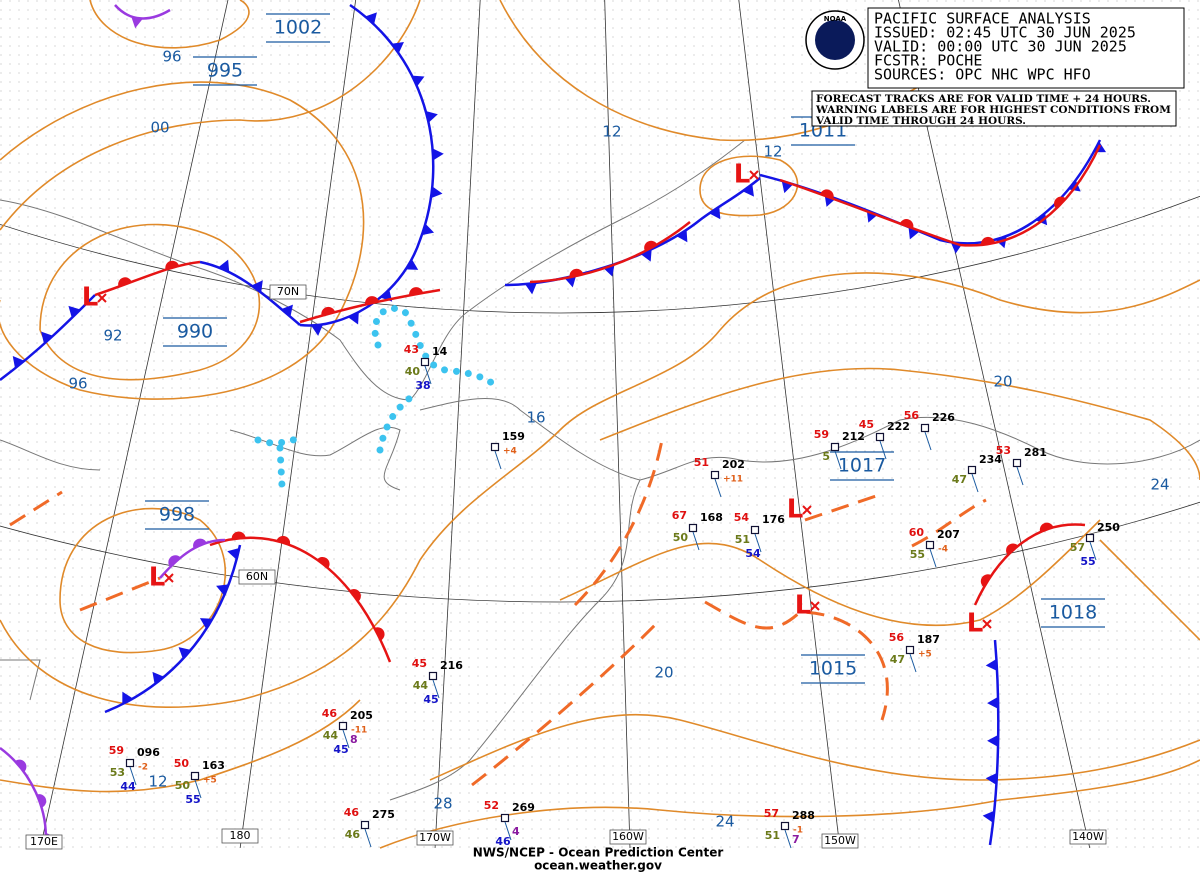  What do you see at coordinates (183, 785) in the screenshot?
I see `station-mid: 50` at bounding box center [183, 785].